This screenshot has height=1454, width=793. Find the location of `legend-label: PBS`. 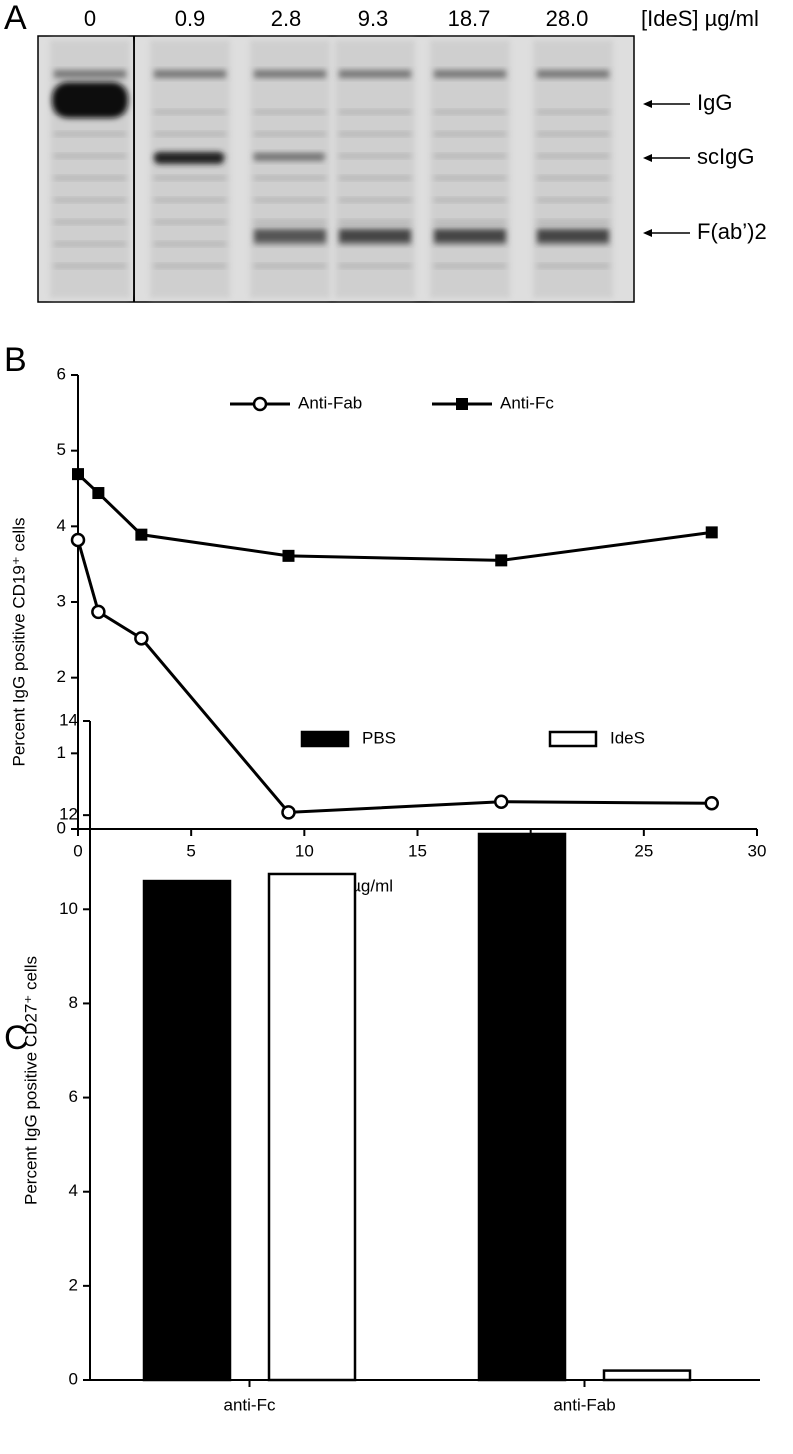

legend-label: PBS is located at coordinates (379, 737).